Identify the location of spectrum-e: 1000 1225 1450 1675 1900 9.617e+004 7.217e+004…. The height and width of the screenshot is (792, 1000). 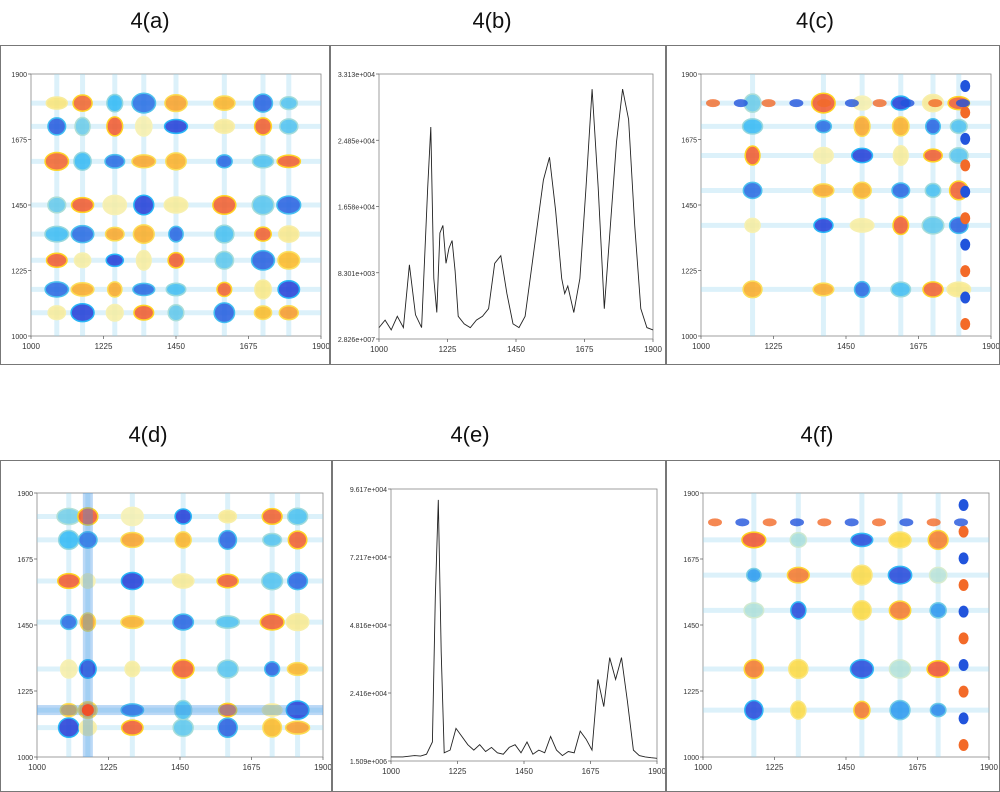
(507, 631).